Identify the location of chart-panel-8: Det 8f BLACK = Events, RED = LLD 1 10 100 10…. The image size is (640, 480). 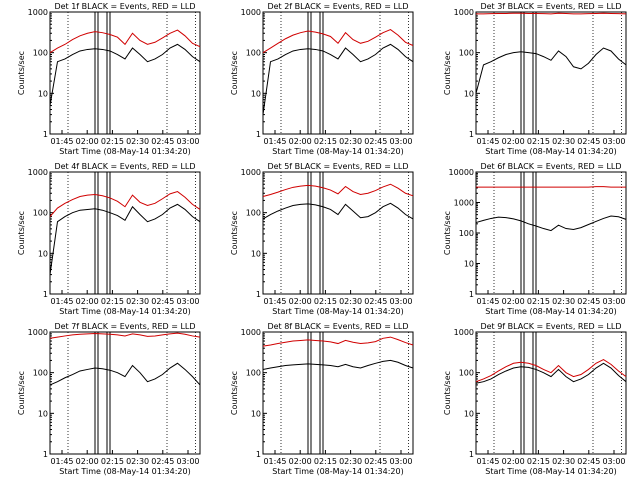
(322, 399).